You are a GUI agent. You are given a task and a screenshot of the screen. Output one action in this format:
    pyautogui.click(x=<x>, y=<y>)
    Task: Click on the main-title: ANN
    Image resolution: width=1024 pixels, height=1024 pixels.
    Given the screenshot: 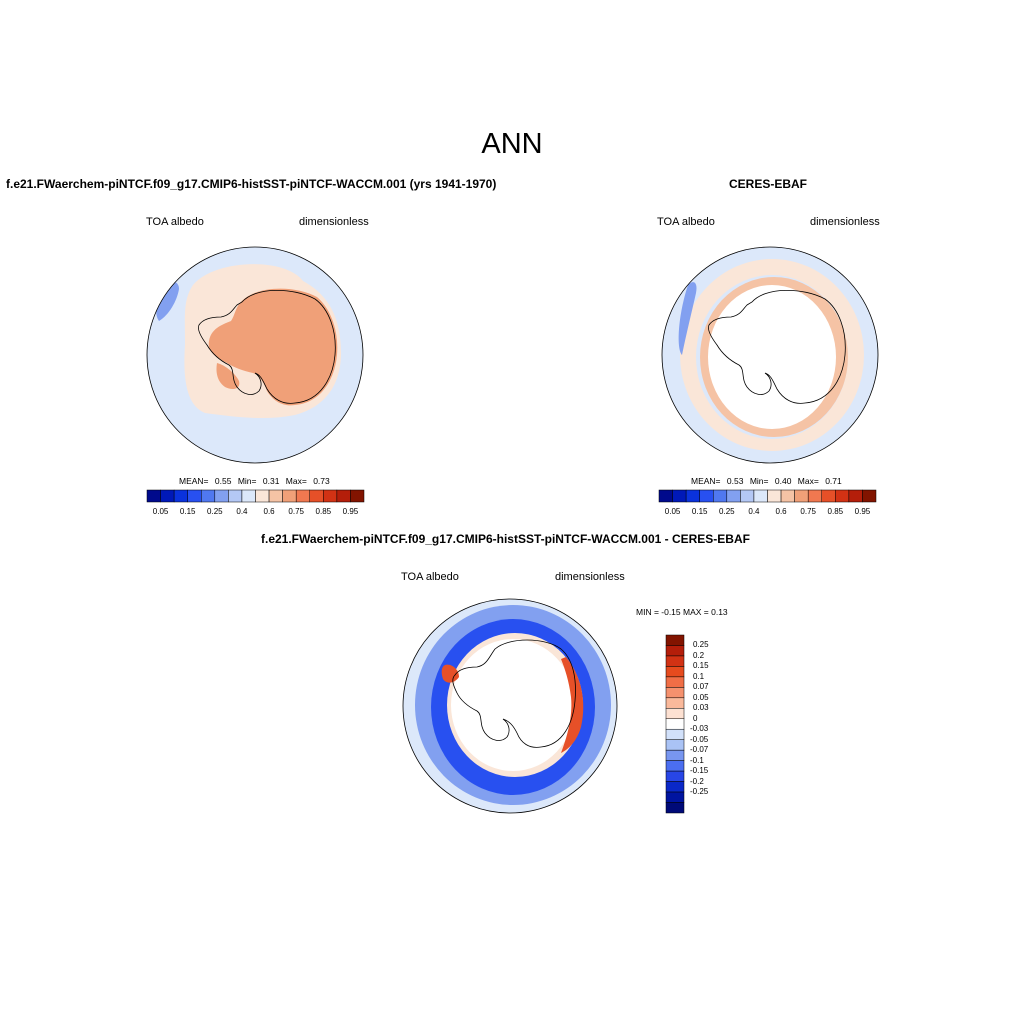 What is the action you would take?
    pyautogui.click(x=512, y=144)
    